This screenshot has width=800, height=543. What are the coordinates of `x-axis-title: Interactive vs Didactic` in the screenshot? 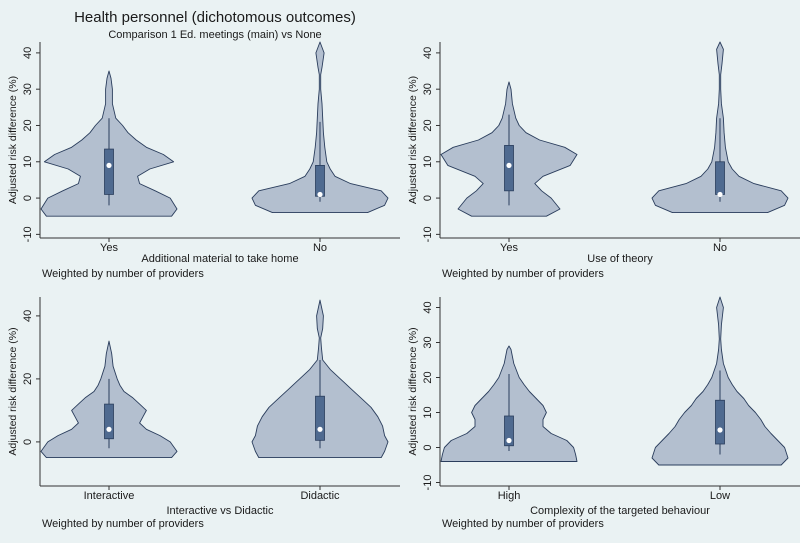 It's located at (220, 511).